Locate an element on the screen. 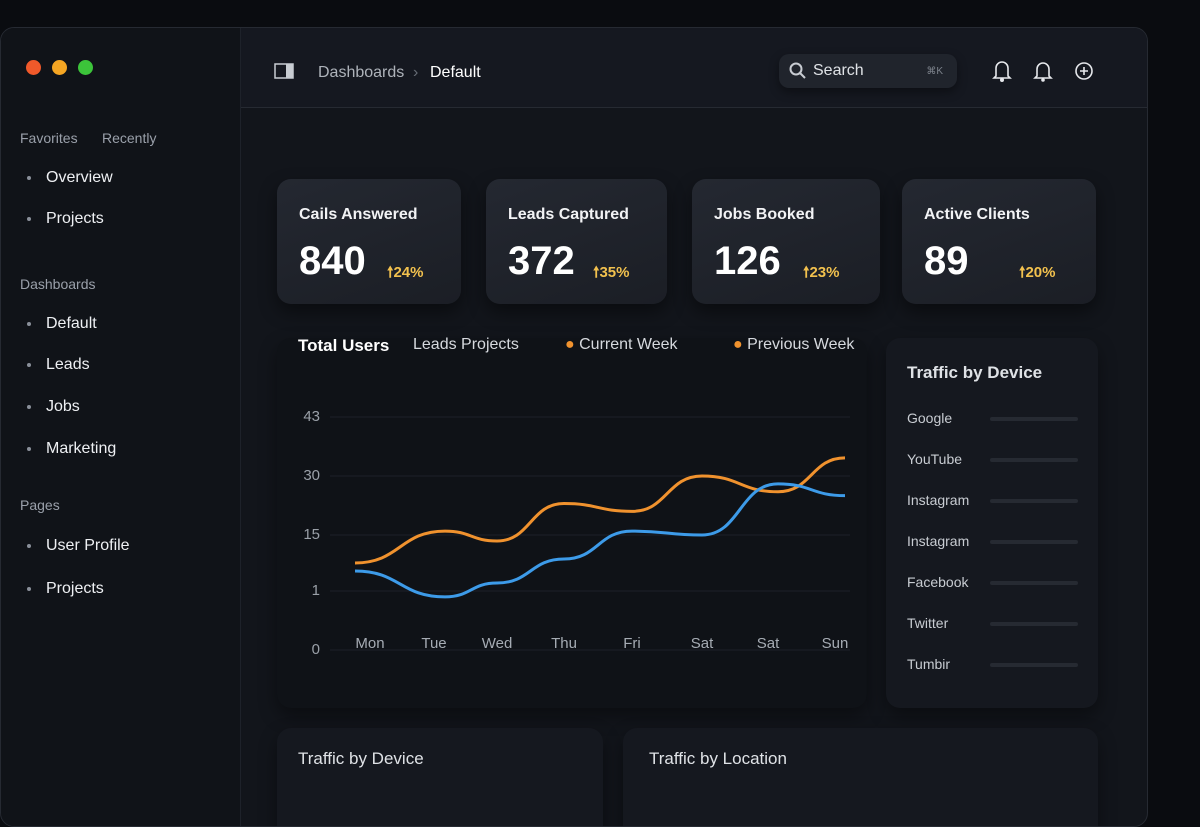 Image resolution: width=1200 pixels, height=827 pixels. traffic-source-label: Twitter is located at coordinates (928, 623).